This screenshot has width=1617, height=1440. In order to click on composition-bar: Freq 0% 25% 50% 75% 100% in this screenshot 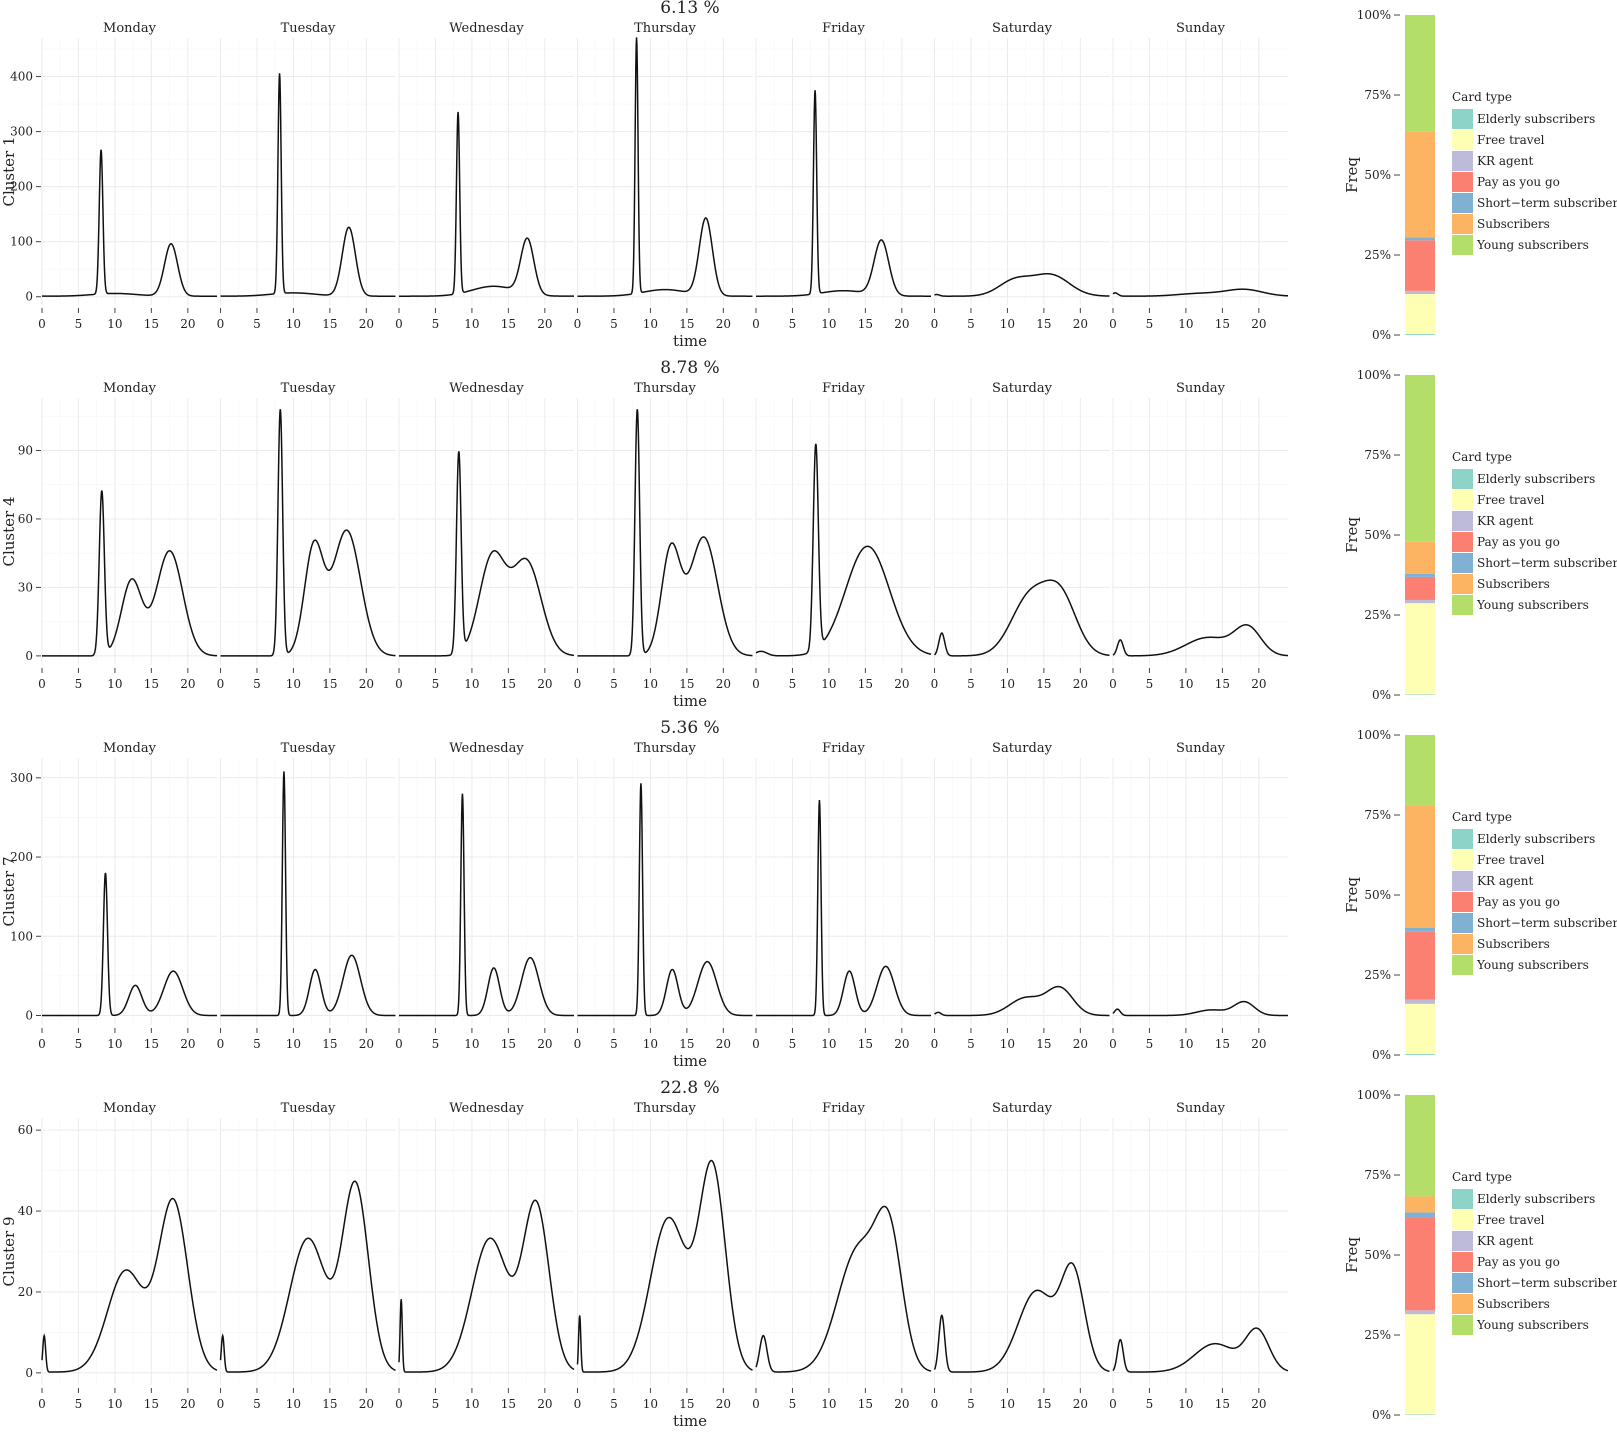, I will do `click(1389, 175)`.